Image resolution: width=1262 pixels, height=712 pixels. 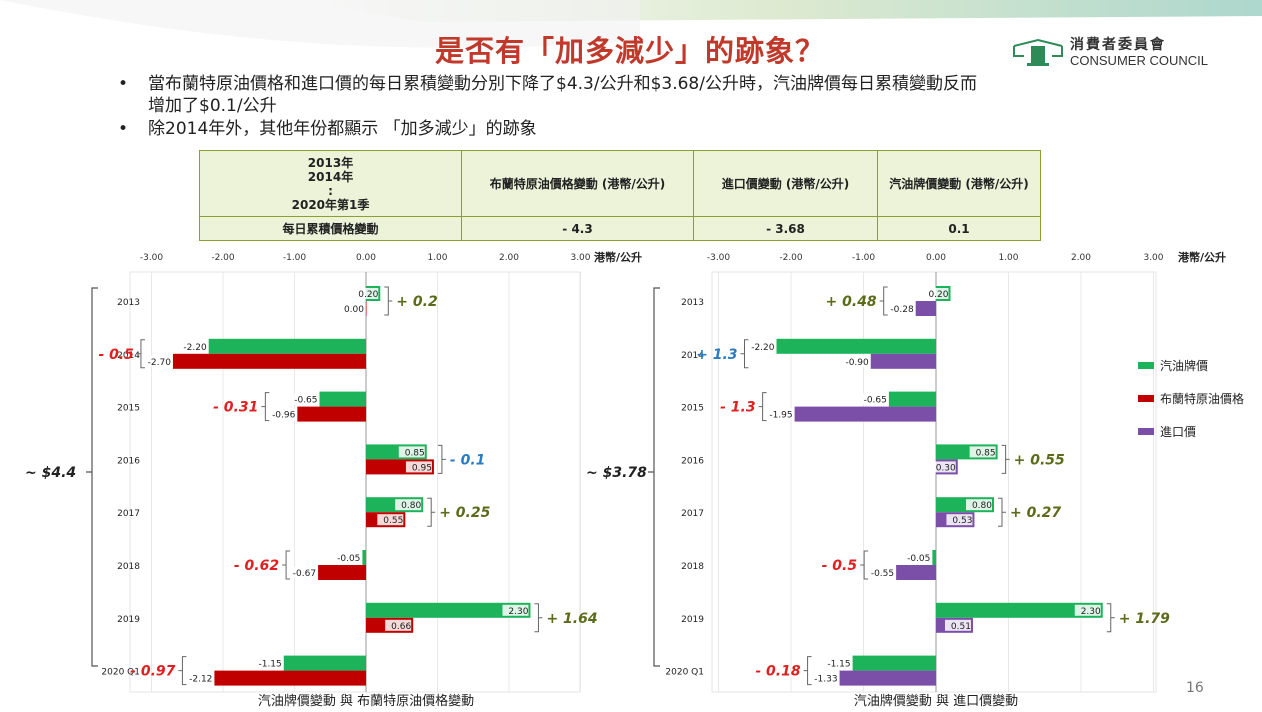 I want to click on annotation-label: - 0.97, so click(x=152, y=672).